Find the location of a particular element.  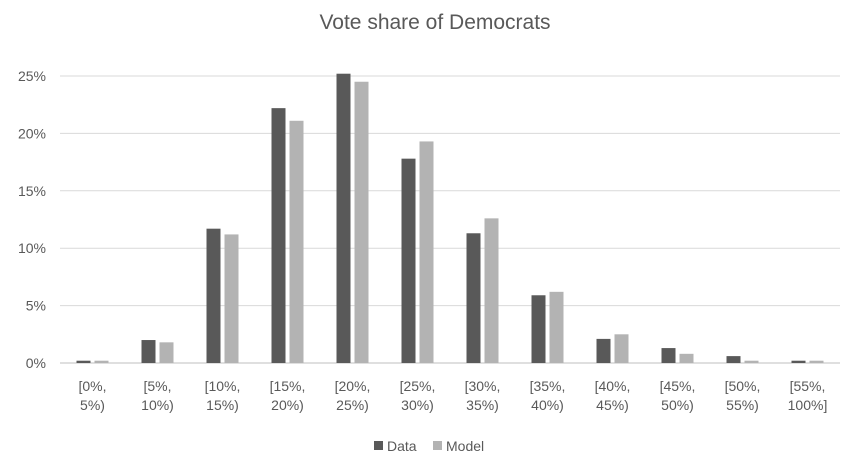

x-tick-label: [15%, 20%) is located at coordinates (288, 395).